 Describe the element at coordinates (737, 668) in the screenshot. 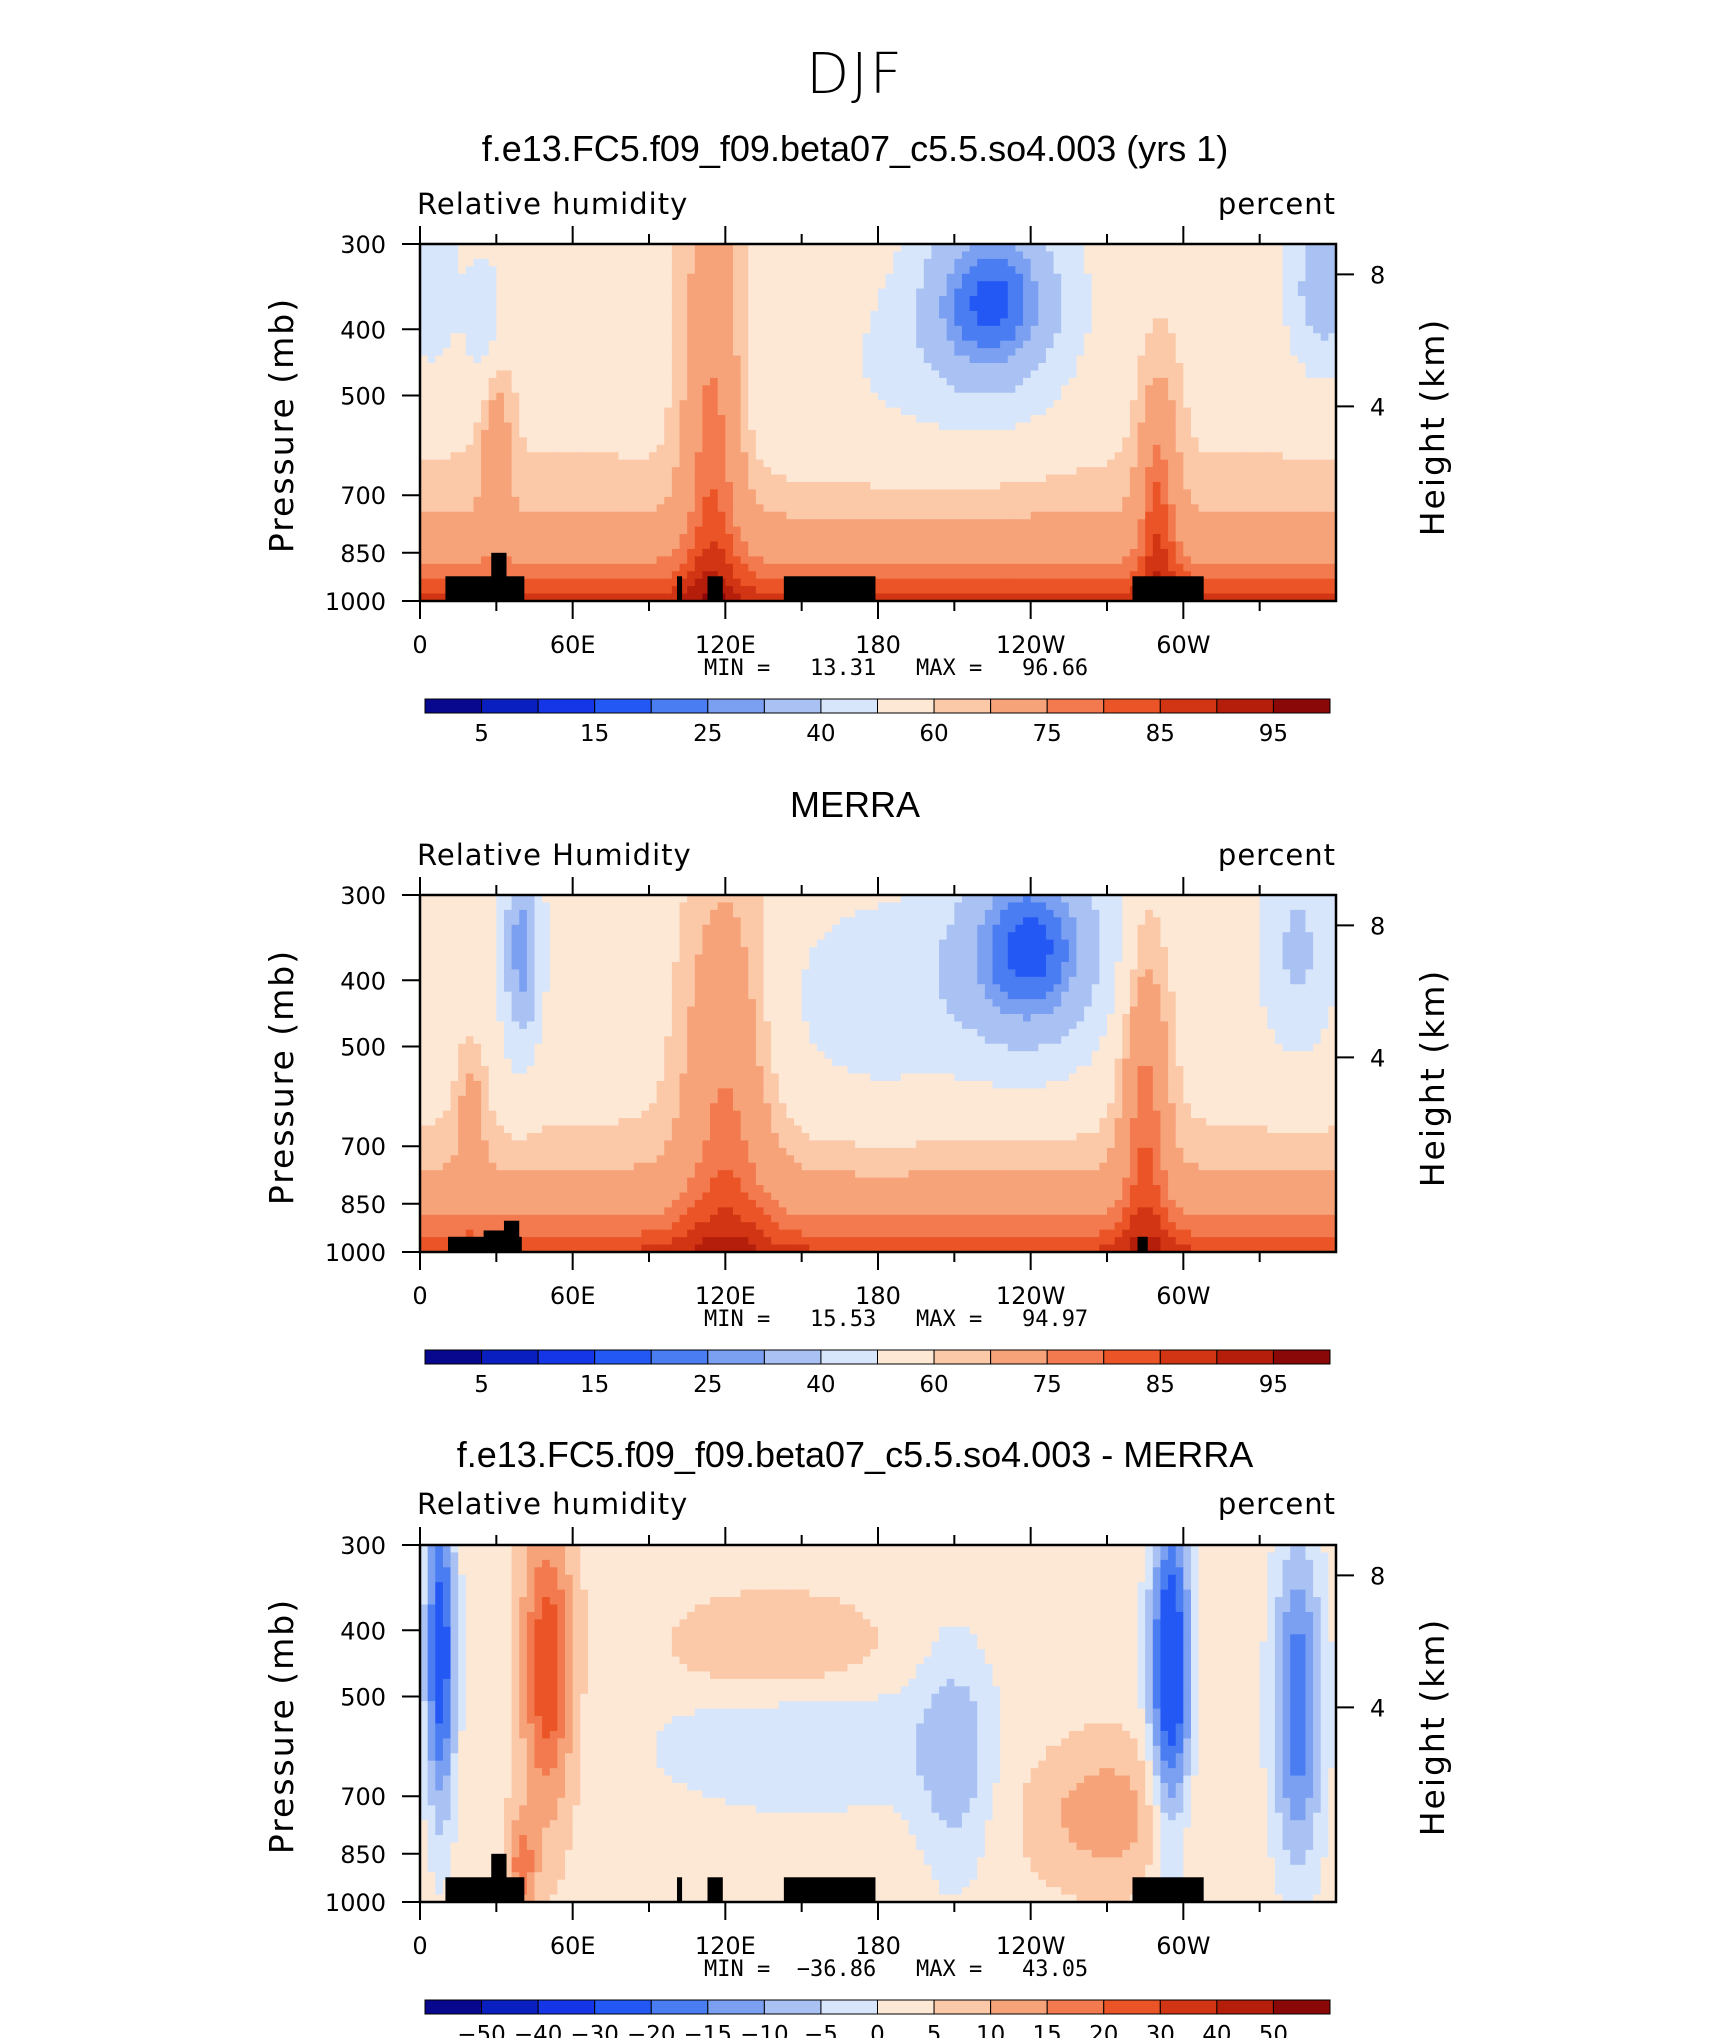

I see `panel-1-min-label: MIN =` at that location.